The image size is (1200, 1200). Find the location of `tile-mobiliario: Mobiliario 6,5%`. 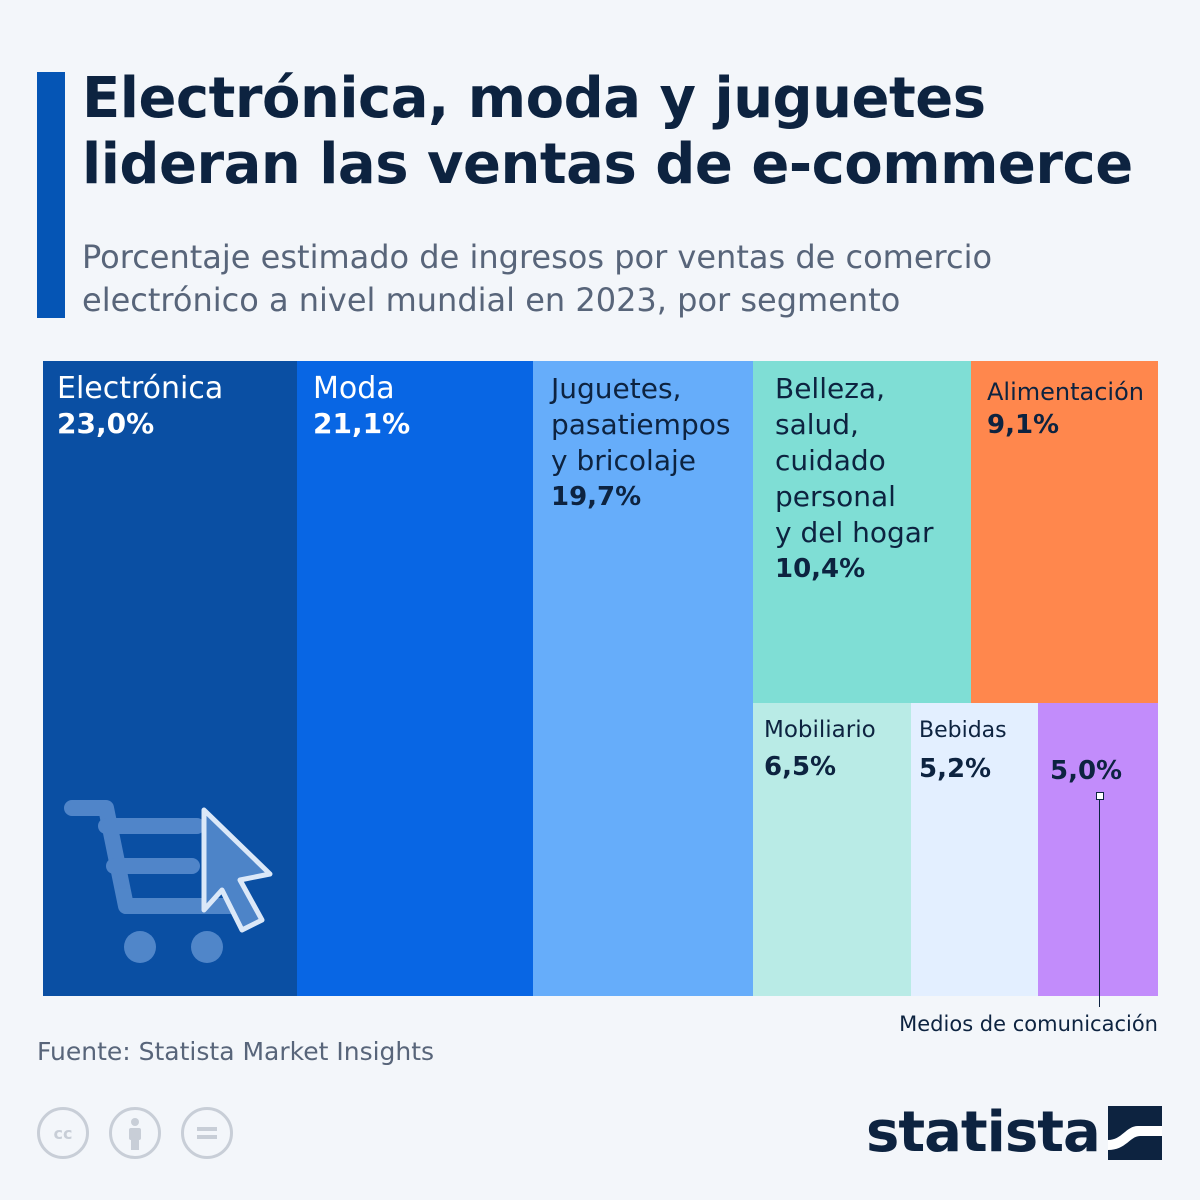

tile-mobiliario: Mobiliario 6,5% is located at coordinates (832, 849).